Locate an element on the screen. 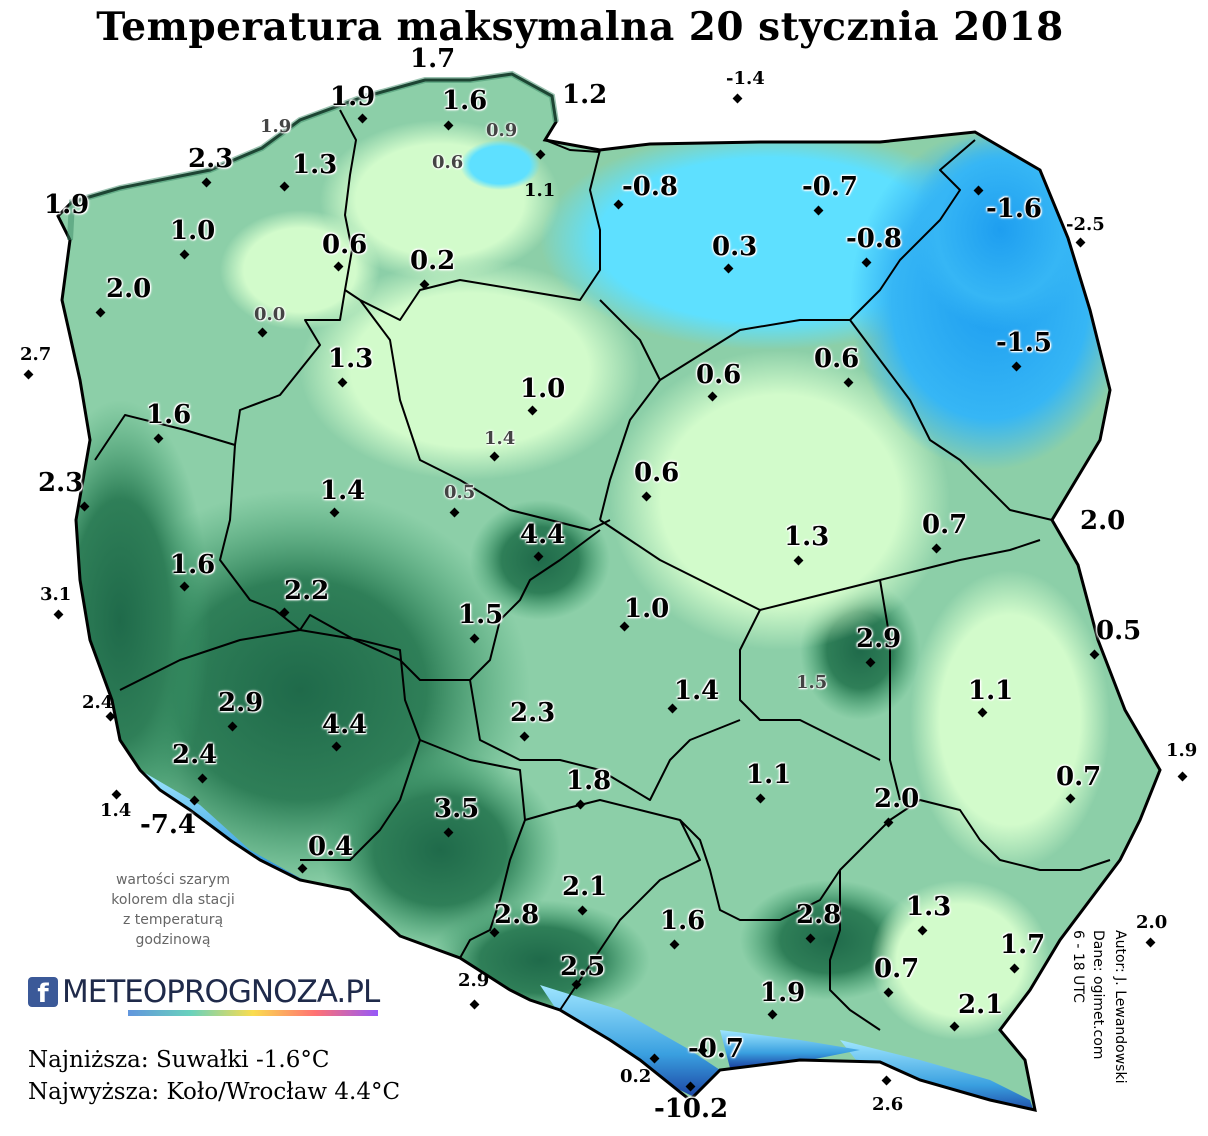  station-value: 2.6 is located at coordinates (888, 1104).